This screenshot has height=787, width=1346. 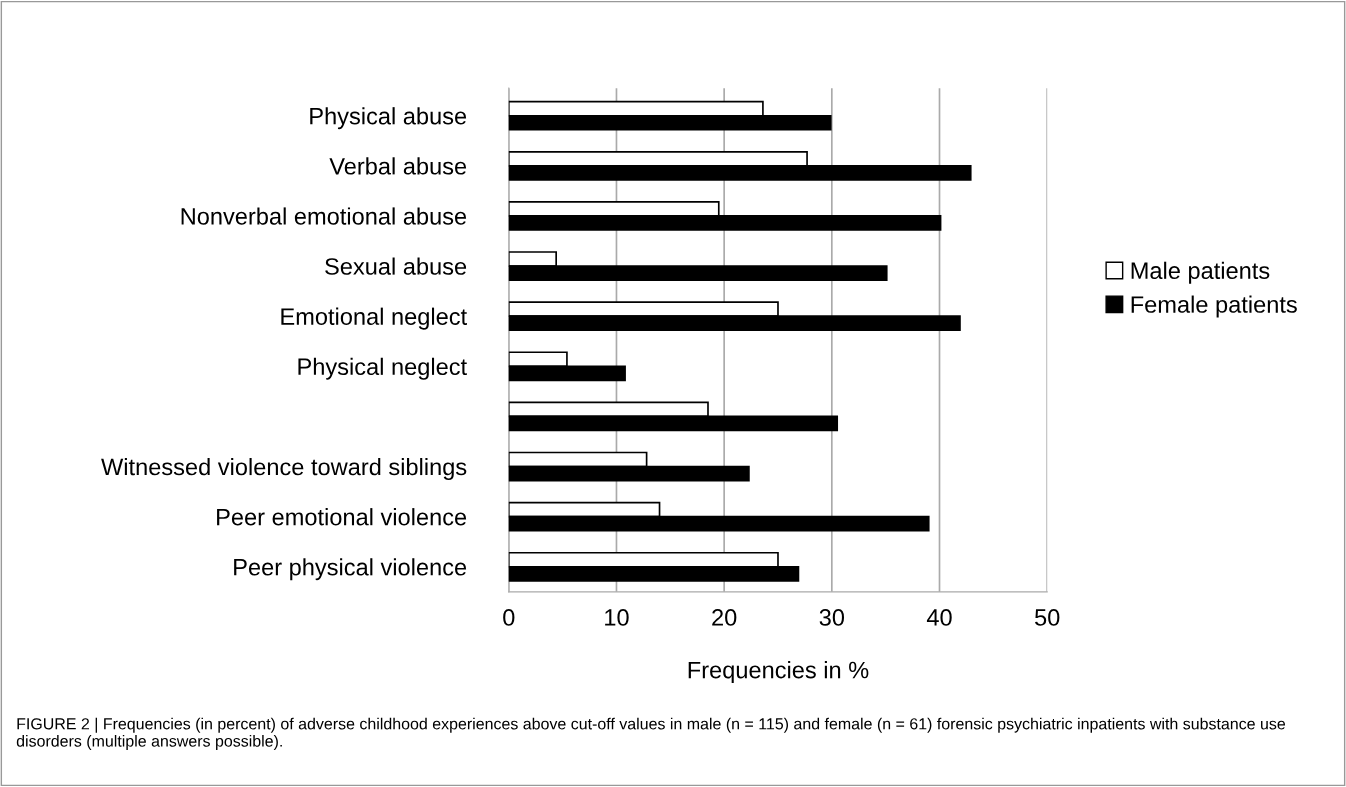 I want to click on legend-label: Male patients, so click(x=1200, y=272).